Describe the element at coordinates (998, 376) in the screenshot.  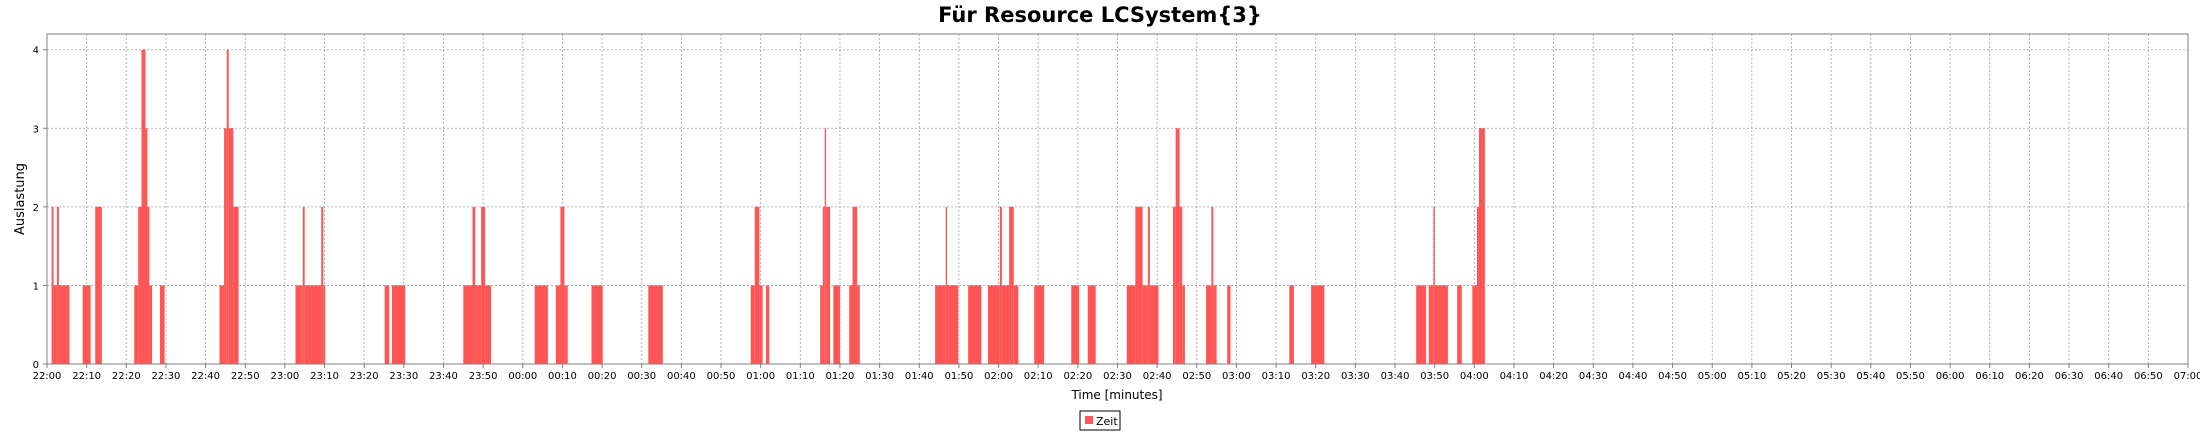
I see `x-tick-label: 02:00` at that location.